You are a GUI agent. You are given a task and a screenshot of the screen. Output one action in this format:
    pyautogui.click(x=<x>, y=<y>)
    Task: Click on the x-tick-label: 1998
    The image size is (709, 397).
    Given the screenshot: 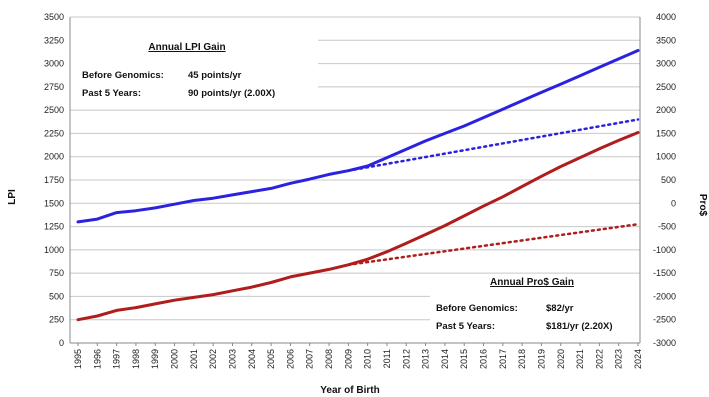 What is the action you would take?
    pyautogui.click(x=136, y=359)
    